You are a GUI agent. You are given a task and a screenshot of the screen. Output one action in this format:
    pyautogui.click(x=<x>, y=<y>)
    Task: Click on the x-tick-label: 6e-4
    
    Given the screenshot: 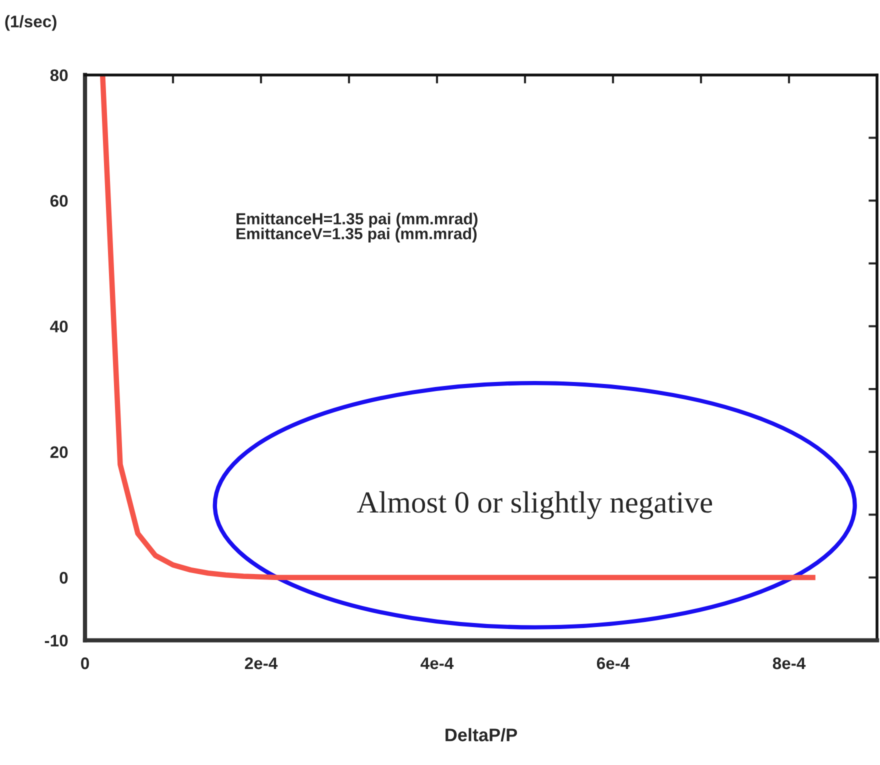 What is the action you would take?
    pyautogui.click(x=613, y=663)
    